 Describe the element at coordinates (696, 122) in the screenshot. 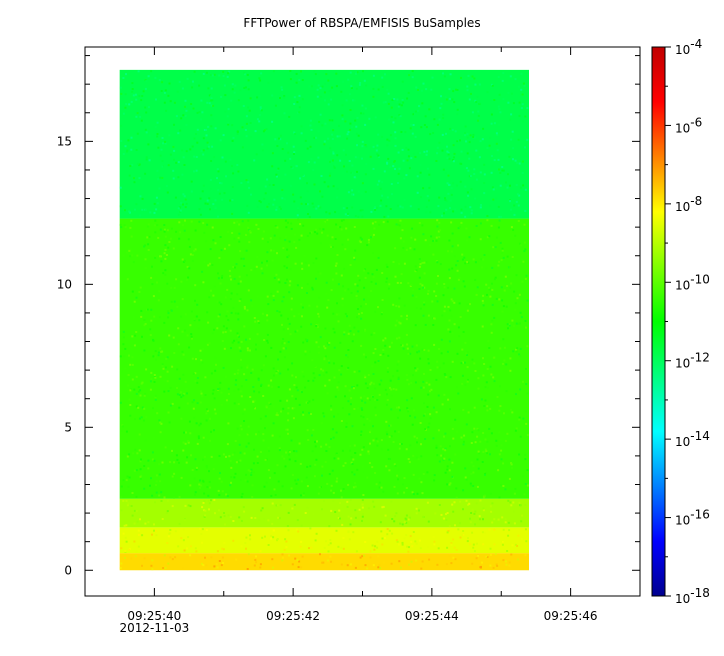

I see `colorbar-tick-exponent: -6` at that location.